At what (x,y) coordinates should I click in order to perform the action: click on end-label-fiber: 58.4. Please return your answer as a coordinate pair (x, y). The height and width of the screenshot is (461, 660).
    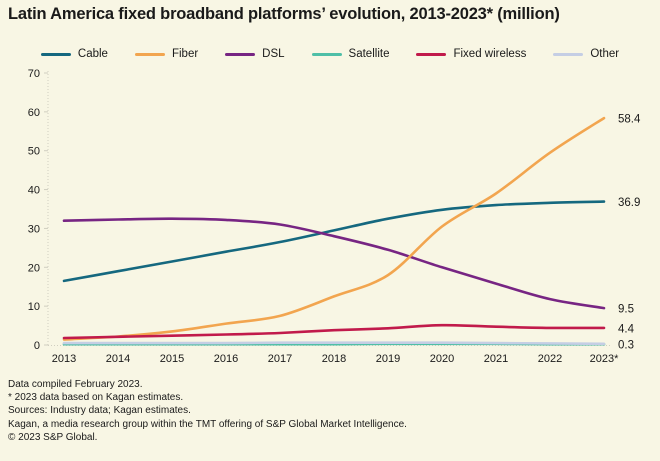
    Looking at the image, I should click on (629, 120).